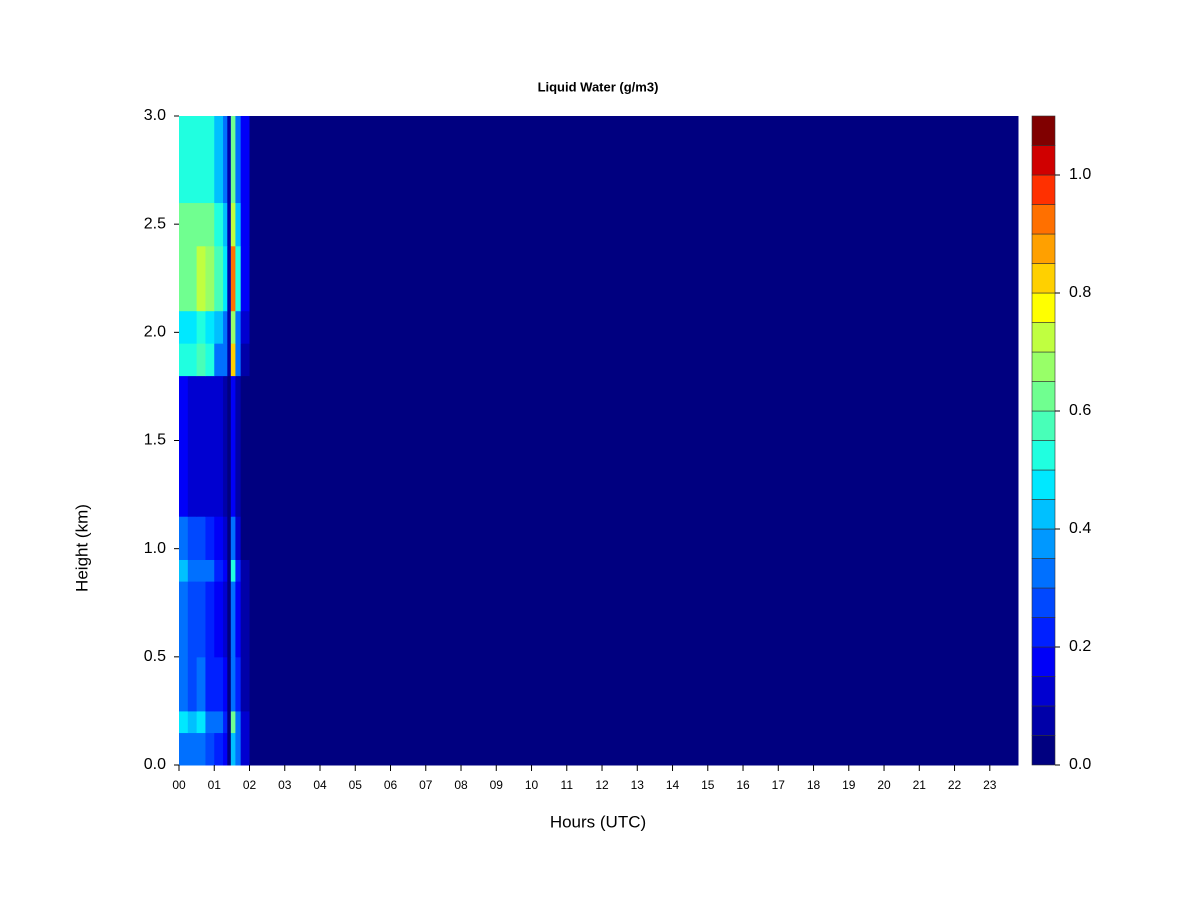 The height and width of the screenshot is (900, 1200). Describe the element at coordinates (155, 656) in the screenshot. I see `y-tick-label: 0.5` at that location.